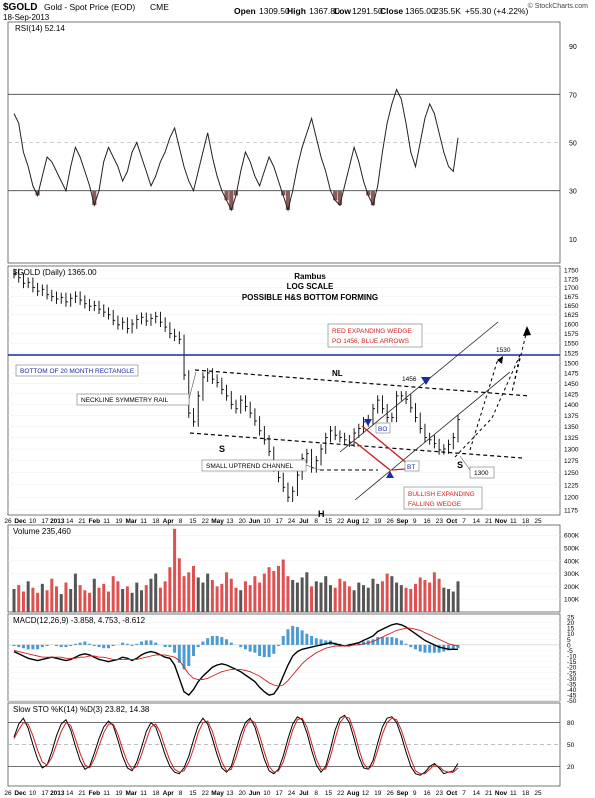 The height and width of the screenshot is (798, 595). What do you see at coordinates (481, 473) in the screenshot?
I see `p1300-label: 1300` at bounding box center [481, 473].